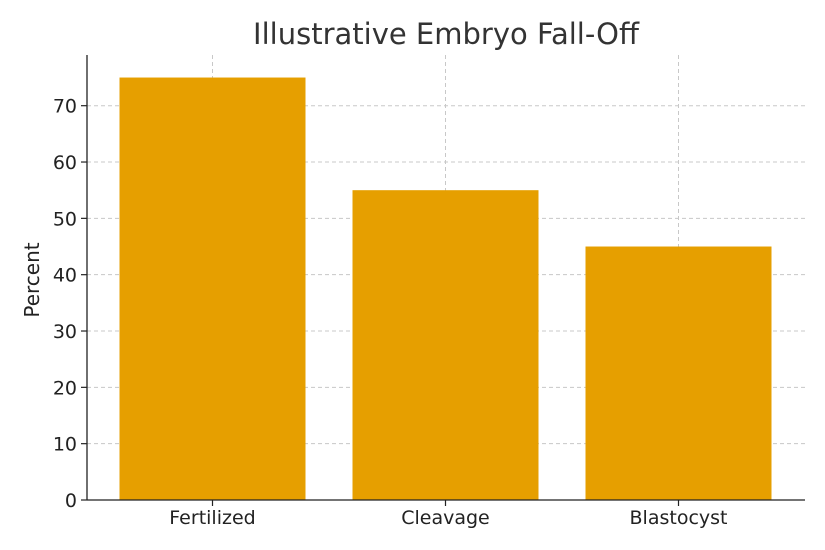 The height and width of the screenshot is (550, 825). Describe the element at coordinates (71, 501) in the screenshot. I see `y-tick-label-0: 0` at that location.